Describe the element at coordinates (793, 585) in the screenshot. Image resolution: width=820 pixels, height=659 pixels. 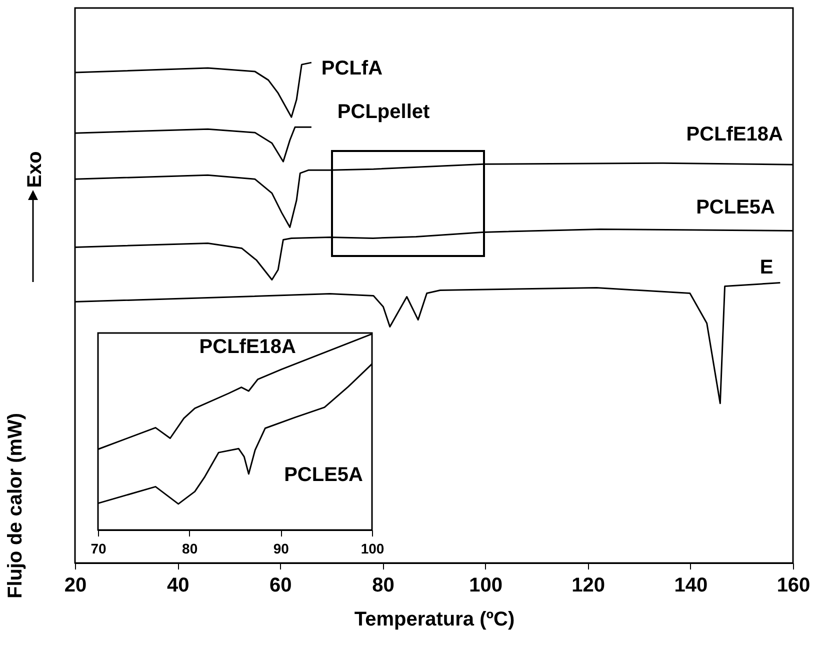
I see `x-tick-label: 160` at that location.